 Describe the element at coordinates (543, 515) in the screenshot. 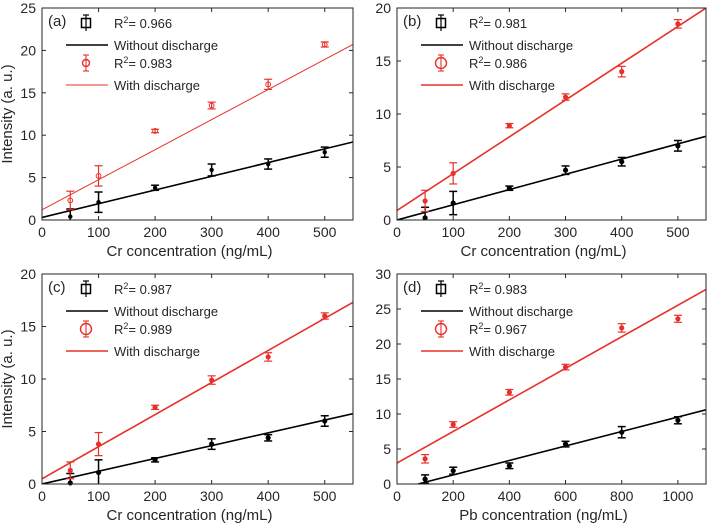

I see `x-axis-label: Pb concentration (ng/mL)` at that location.